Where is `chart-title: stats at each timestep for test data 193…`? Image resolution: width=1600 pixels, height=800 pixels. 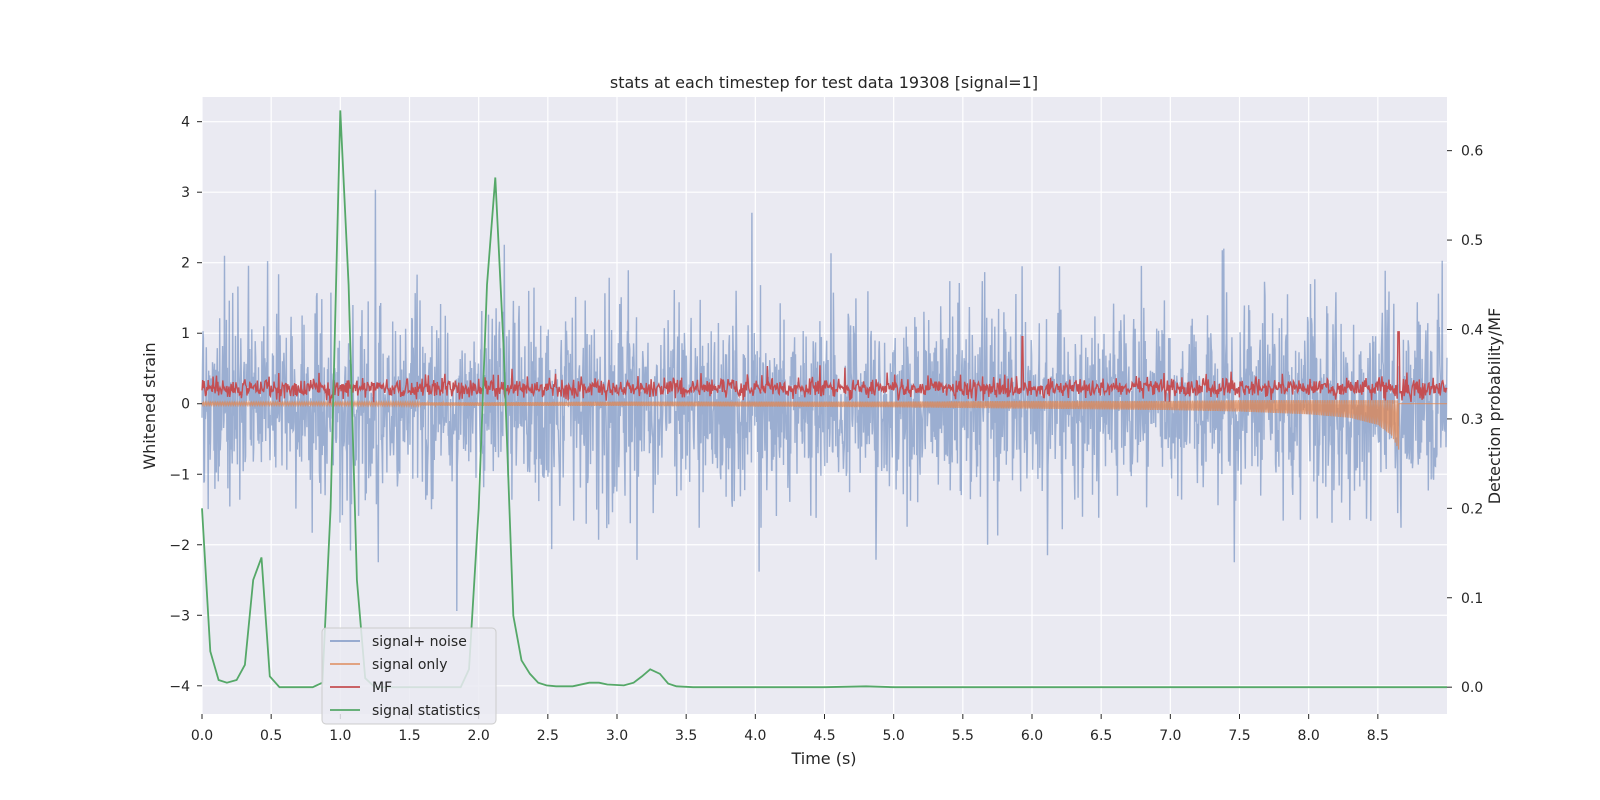 chart-title: stats at each timestep for test data 193… is located at coordinates (824, 82).